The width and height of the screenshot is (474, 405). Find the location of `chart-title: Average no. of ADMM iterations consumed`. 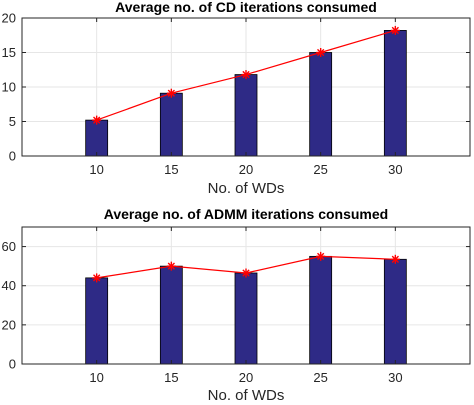

chart-title: Average no. of ADMM iterations consumed is located at coordinates (246, 214).